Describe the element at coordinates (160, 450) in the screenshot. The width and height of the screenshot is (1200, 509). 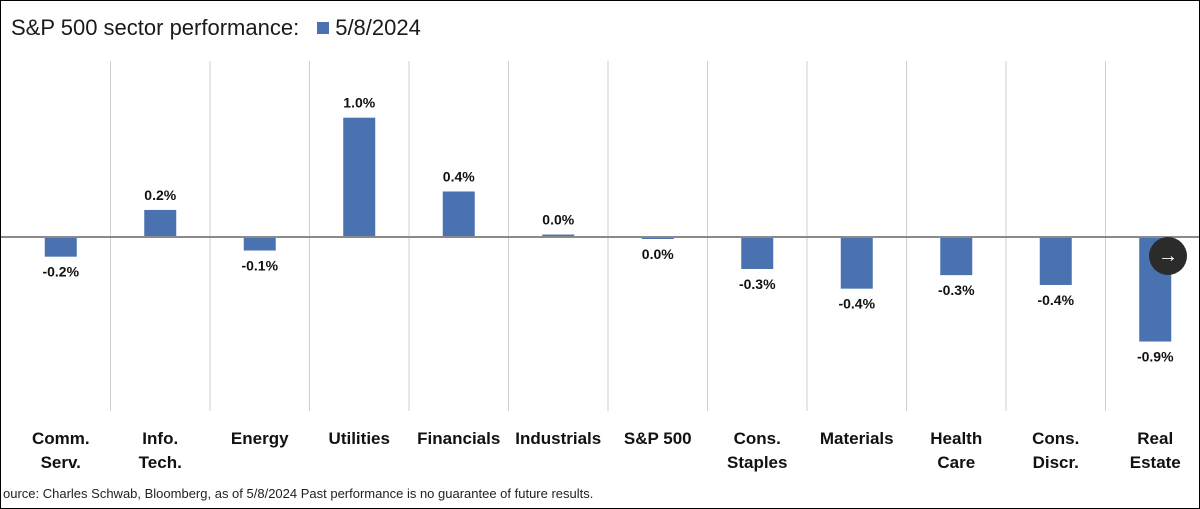
I see `category-label: Info. Tech.` at that location.